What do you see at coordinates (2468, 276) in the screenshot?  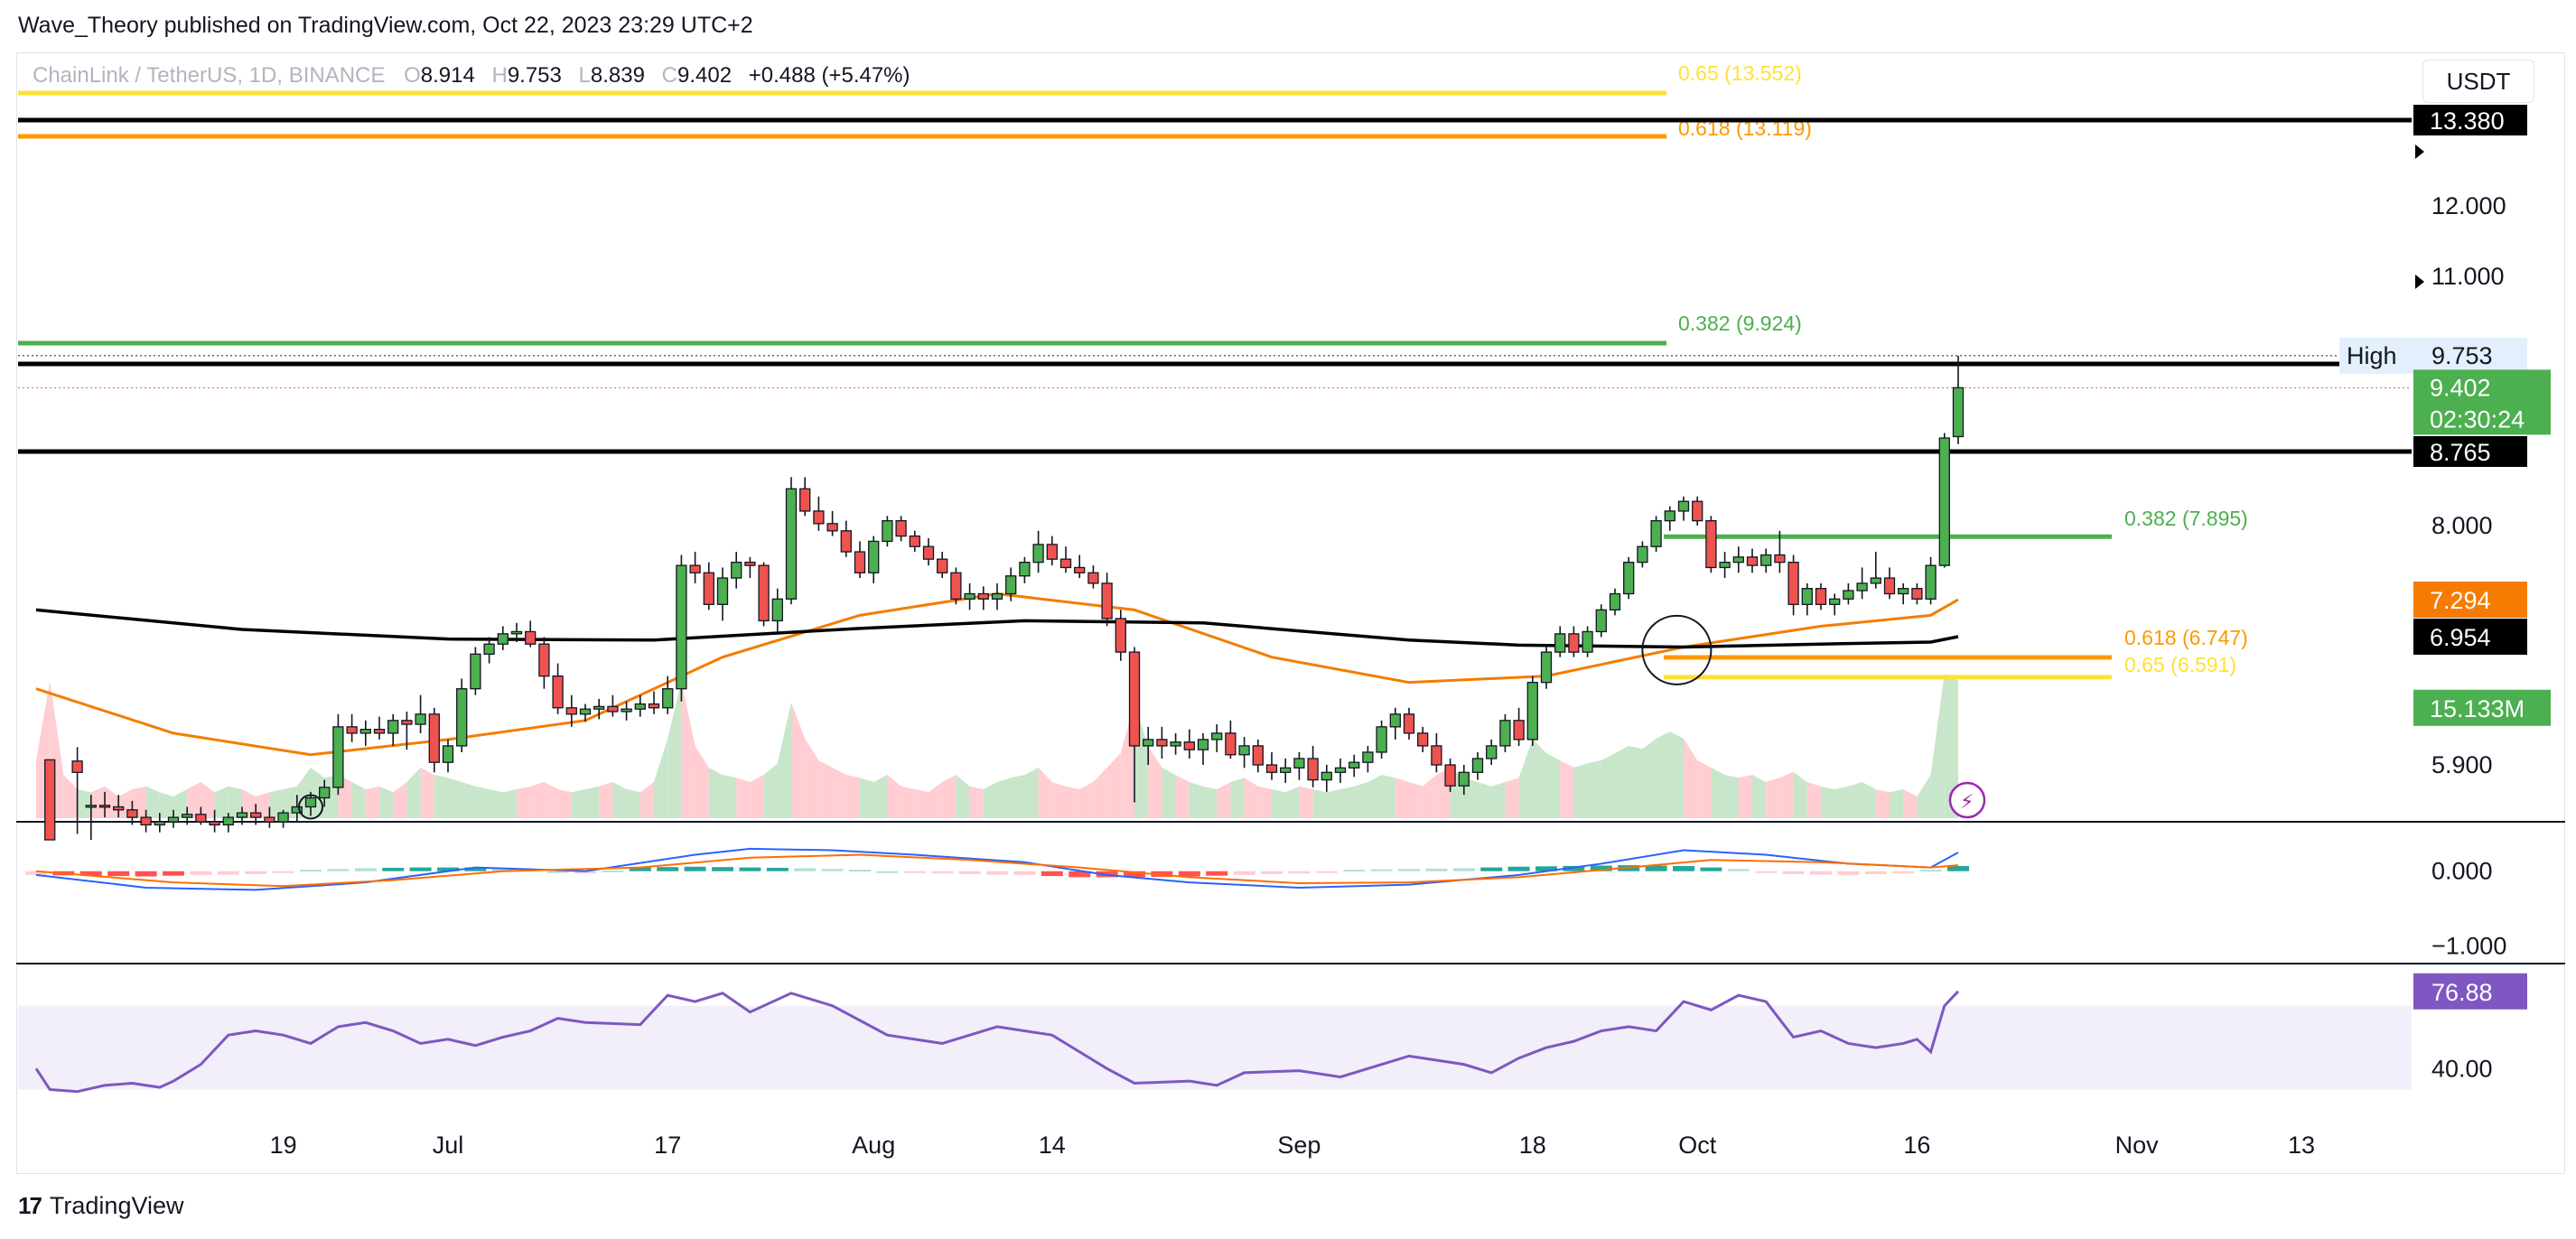 I see `price-axis-tick: 11.000` at bounding box center [2468, 276].